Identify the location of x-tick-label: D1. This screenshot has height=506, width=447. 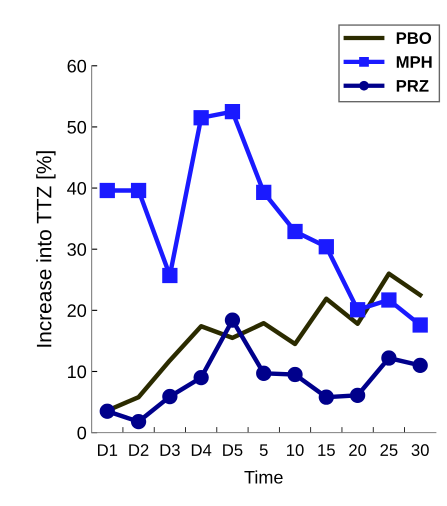
(108, 450).